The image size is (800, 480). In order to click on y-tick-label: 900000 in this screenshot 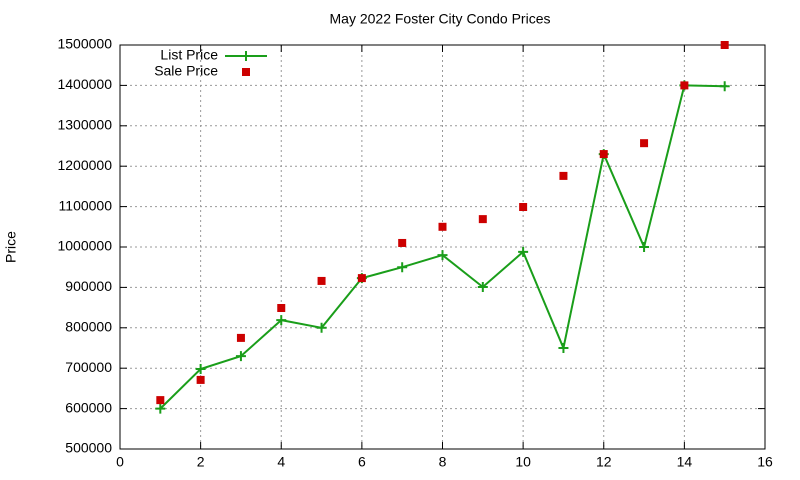, I will do `click(88, 286)`.